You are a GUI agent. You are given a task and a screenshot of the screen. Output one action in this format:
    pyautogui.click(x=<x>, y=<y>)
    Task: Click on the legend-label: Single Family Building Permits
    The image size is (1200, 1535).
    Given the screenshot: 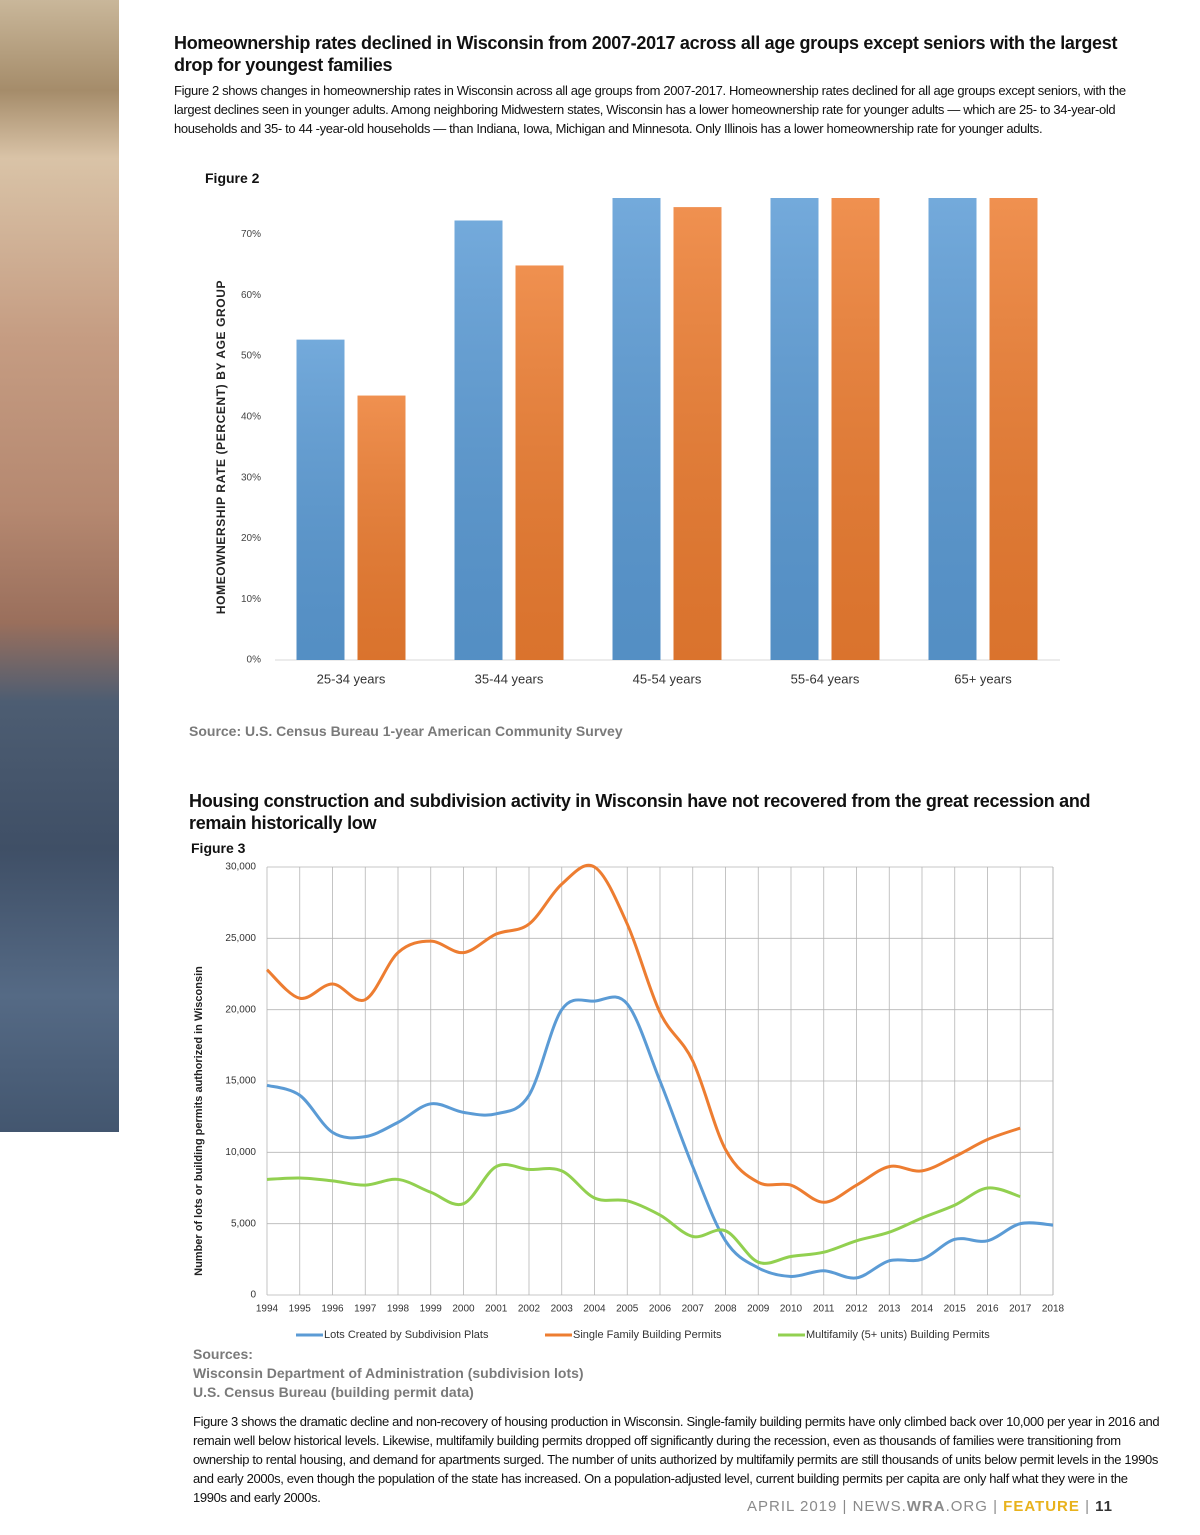 What is the action you would take?
    pyautogui.click(x=647, y=1335)
    